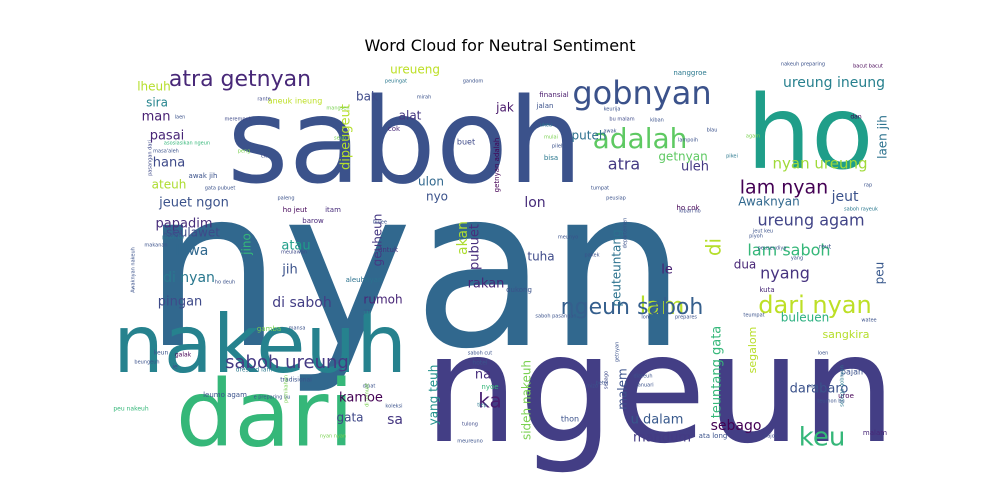  I want to click on cloud-word: papadim, so click(184, 224).